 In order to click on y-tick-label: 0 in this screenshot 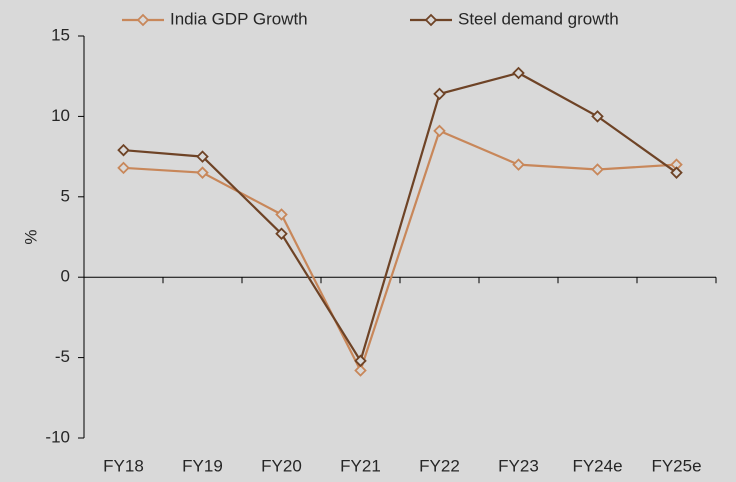, I will do `click(65, 276)`.